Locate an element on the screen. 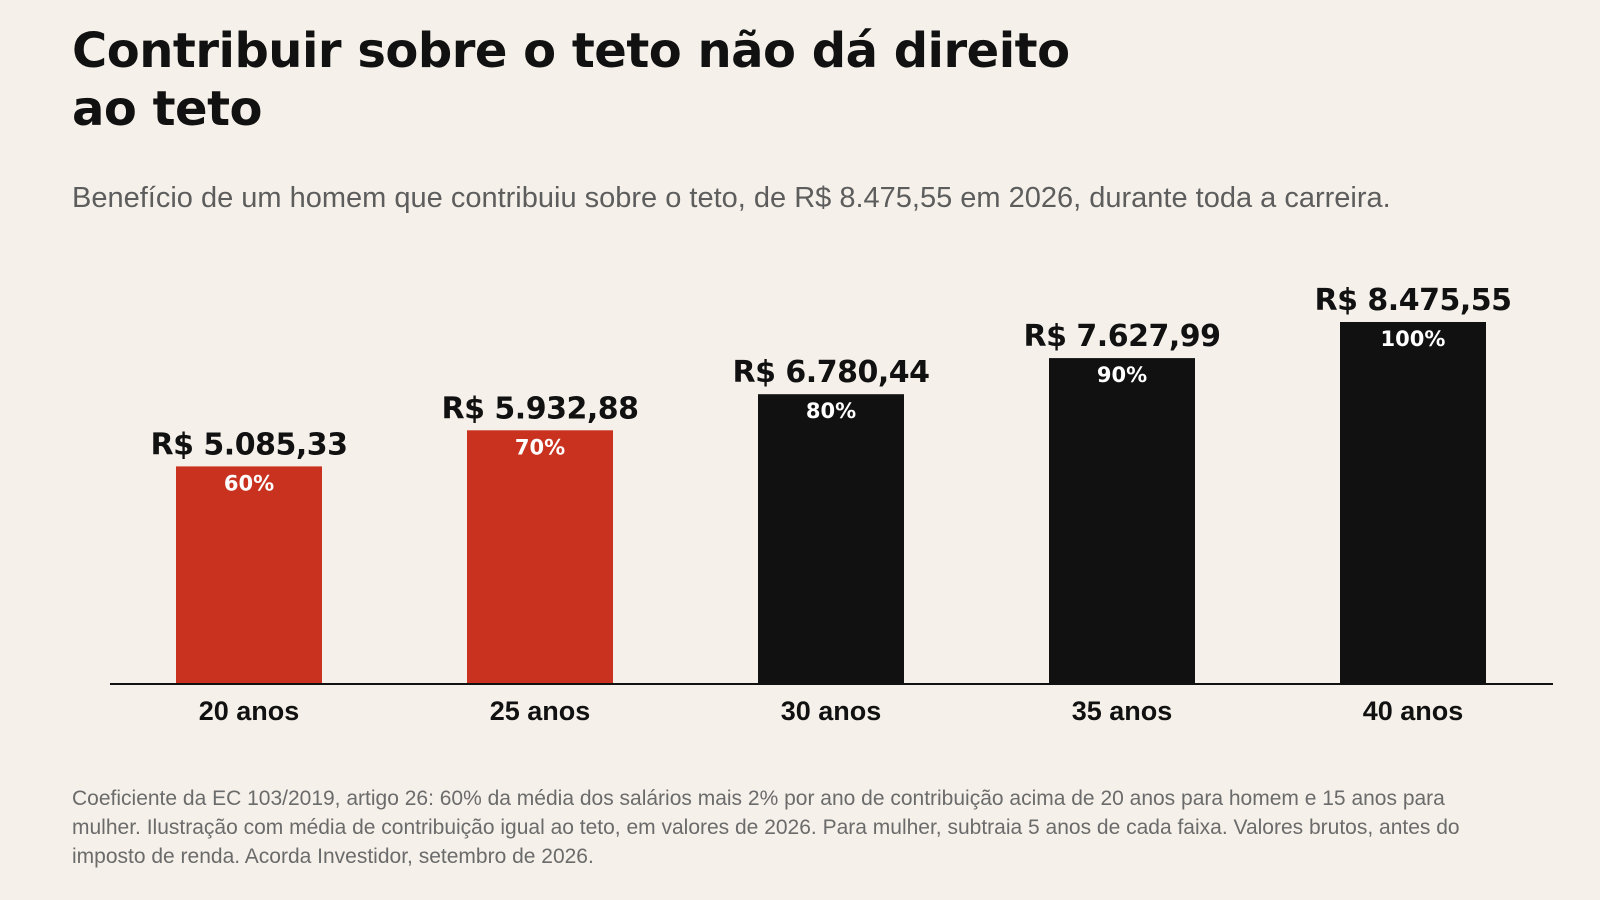  x-tick-label: 40 anos is located at coordinates (1413, 711).